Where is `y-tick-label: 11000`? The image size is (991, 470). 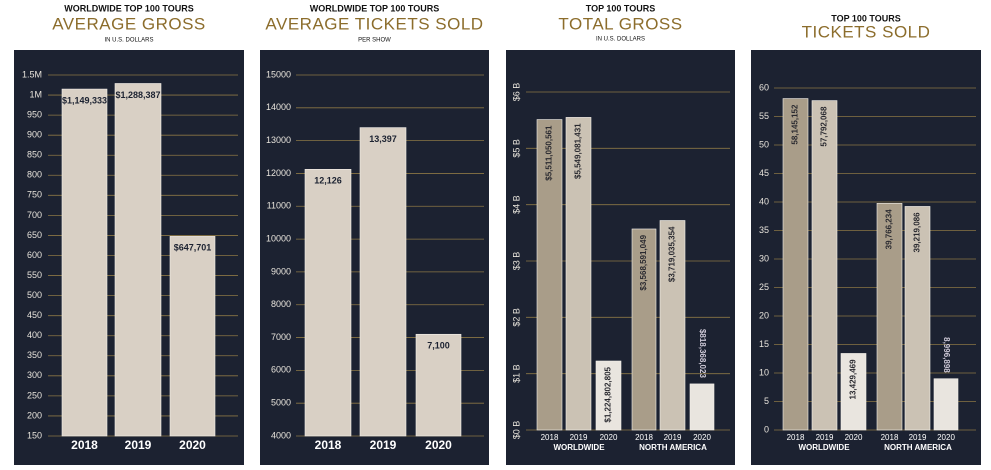 y-tick-label: 11000 is located at coordinates (279, 206).